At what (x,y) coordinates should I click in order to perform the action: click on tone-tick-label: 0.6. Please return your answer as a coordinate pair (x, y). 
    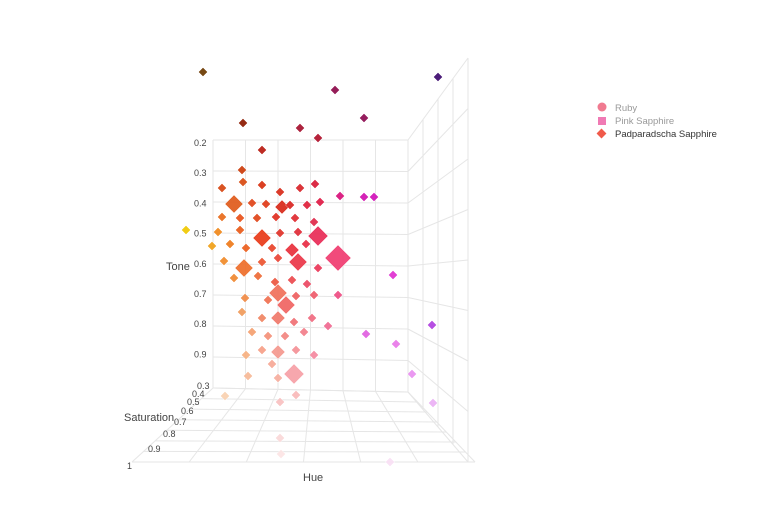
    Looking at the image, I should click on (200, 264).